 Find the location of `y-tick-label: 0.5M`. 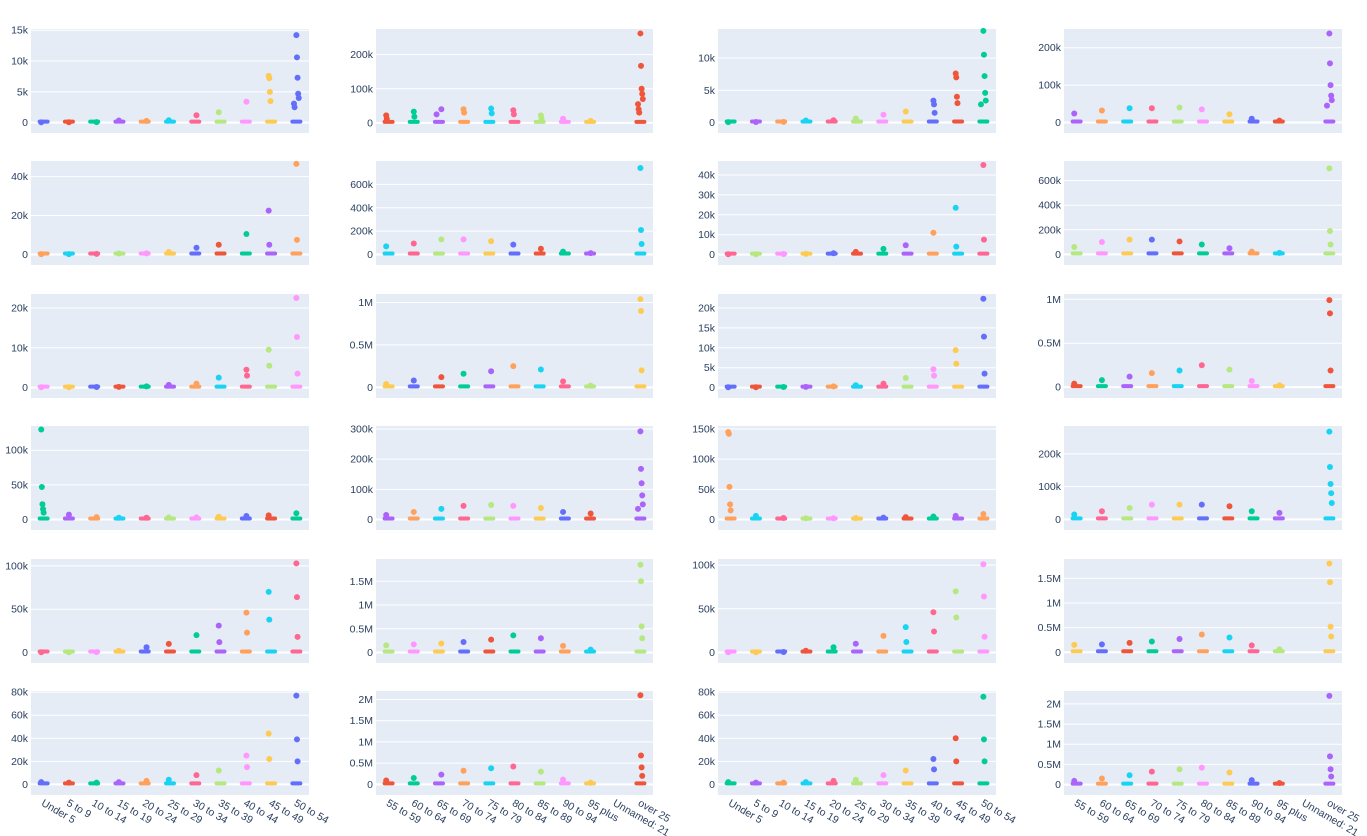

y-tick-label: 0.5M is located at coordinates (361, 764).